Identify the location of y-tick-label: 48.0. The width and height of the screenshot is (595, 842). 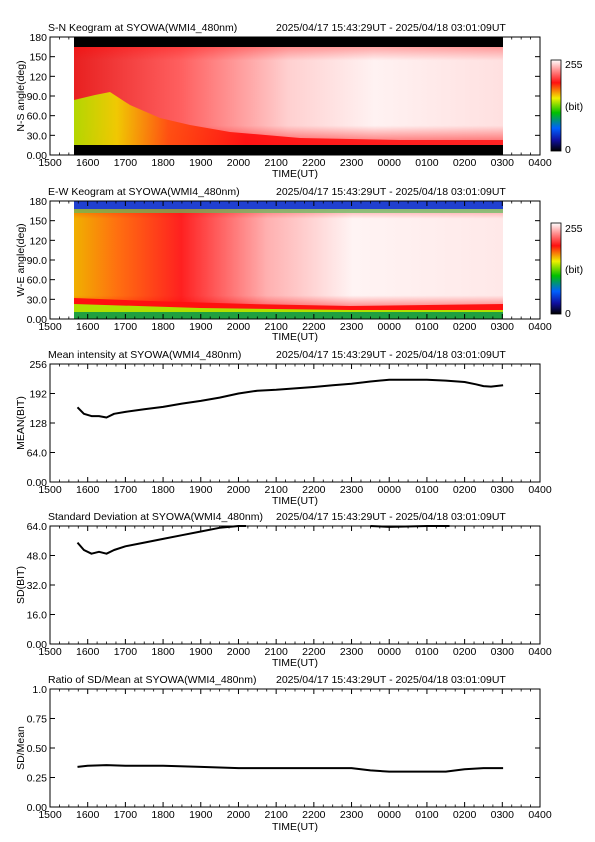
(37, 557).